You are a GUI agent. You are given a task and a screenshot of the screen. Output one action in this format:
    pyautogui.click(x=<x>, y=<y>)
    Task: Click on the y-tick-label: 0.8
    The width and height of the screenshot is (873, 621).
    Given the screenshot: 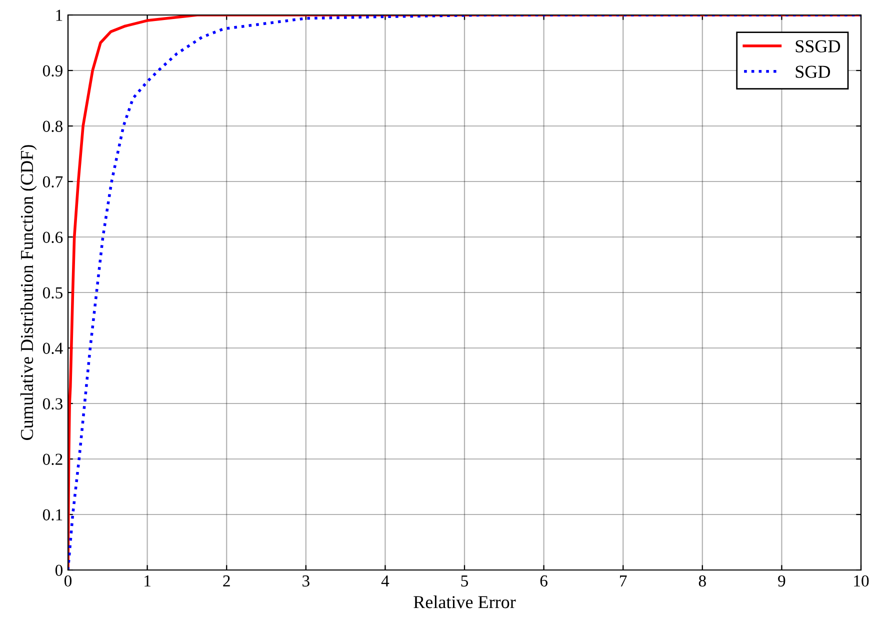 What is the action you would take?
    pyautogui.click(x=52, y=126)
    